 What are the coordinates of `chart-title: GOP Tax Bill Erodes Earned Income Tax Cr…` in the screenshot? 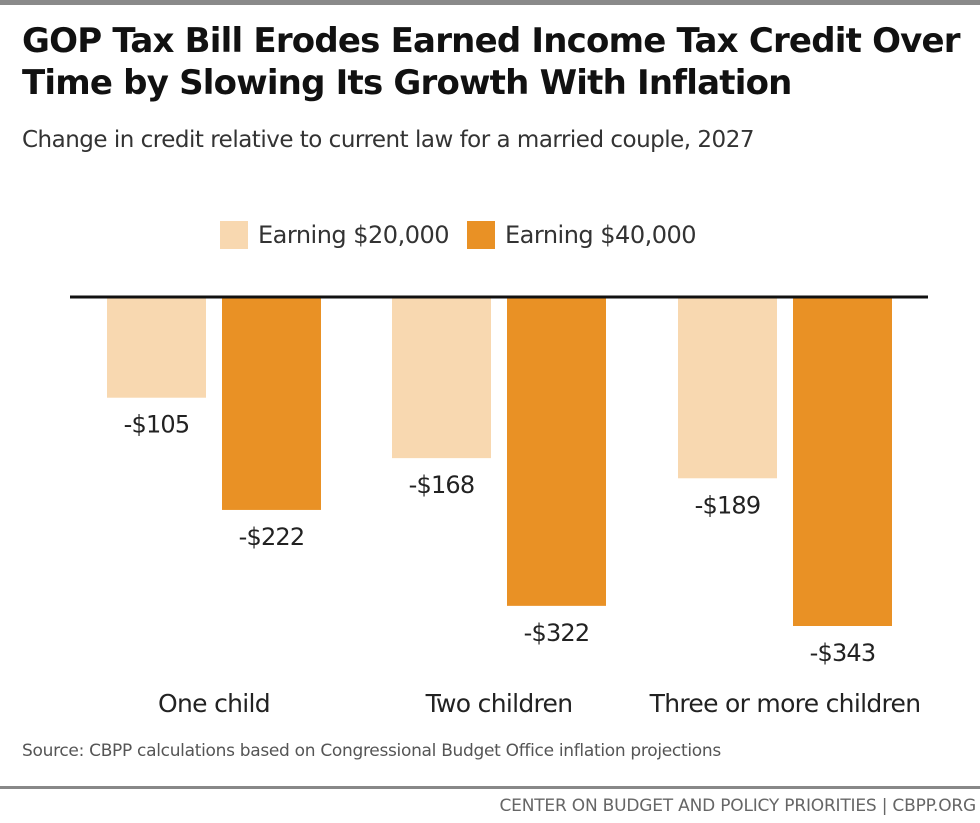 It's located at (491, 62).